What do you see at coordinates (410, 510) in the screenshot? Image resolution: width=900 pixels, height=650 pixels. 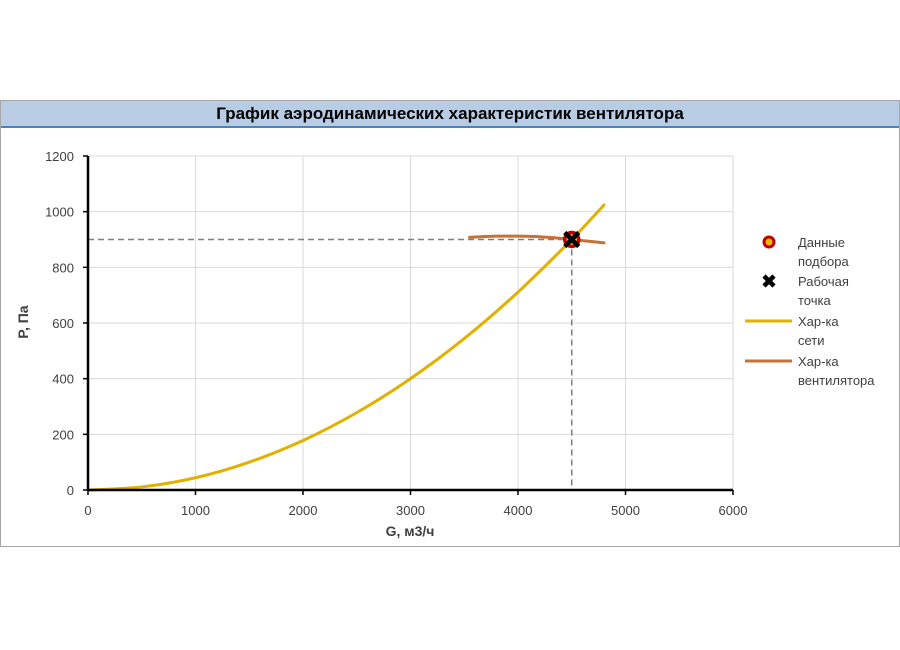 I see `x-tick-label: 3000` at bounding box center [410, 510].